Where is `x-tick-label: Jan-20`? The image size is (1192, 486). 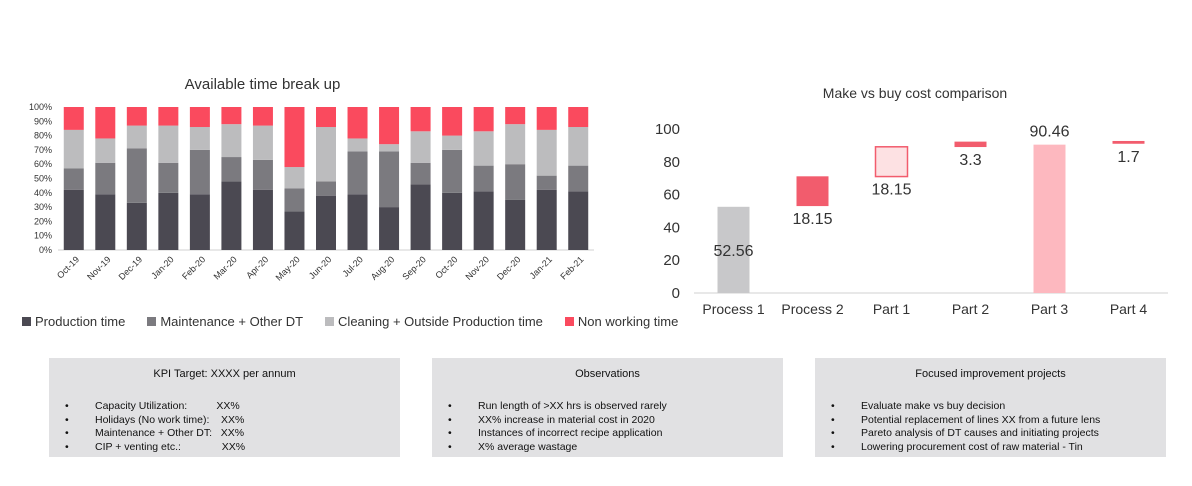
x-tick-label: Jan-20 is located at coordinates (162, 267).